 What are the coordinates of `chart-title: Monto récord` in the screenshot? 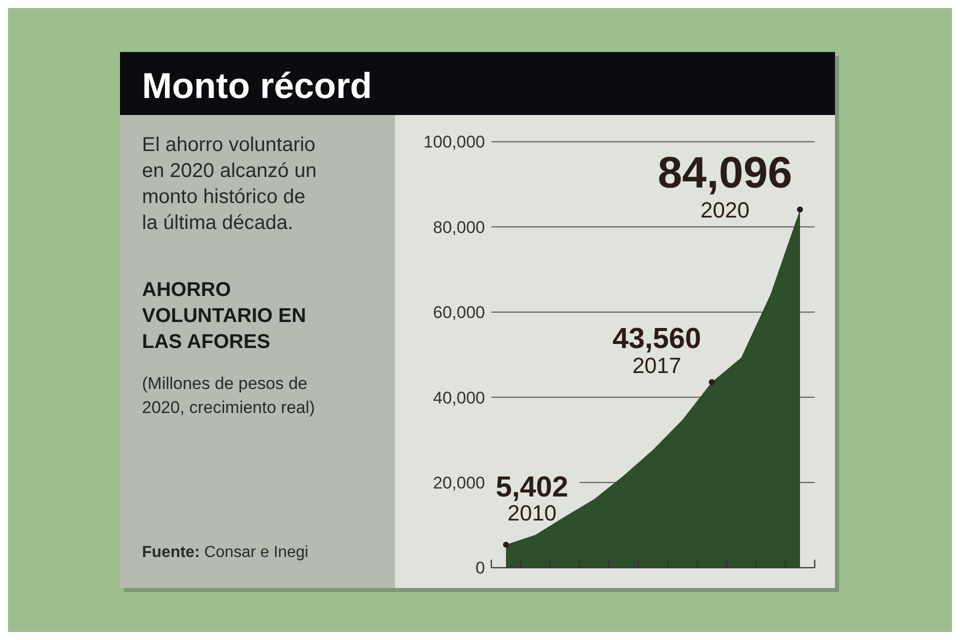 It's located at (257, 85).